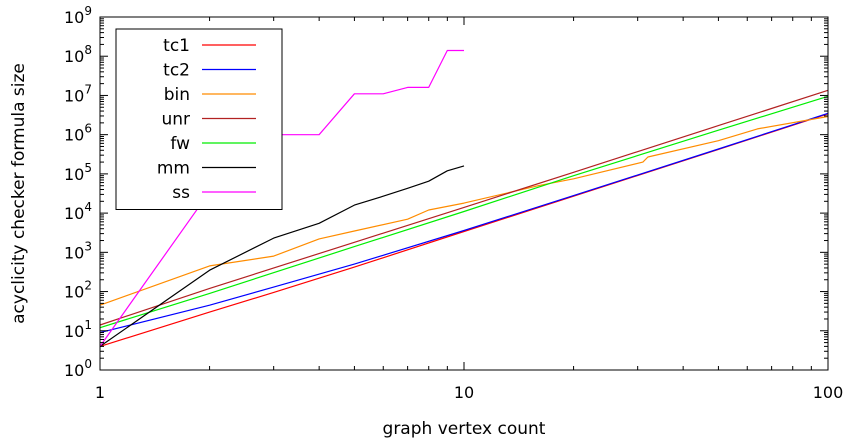 The height and width of the screenshot is (440, 850). I want to click on y-tick-label: 10⁸, so click(78, 54).